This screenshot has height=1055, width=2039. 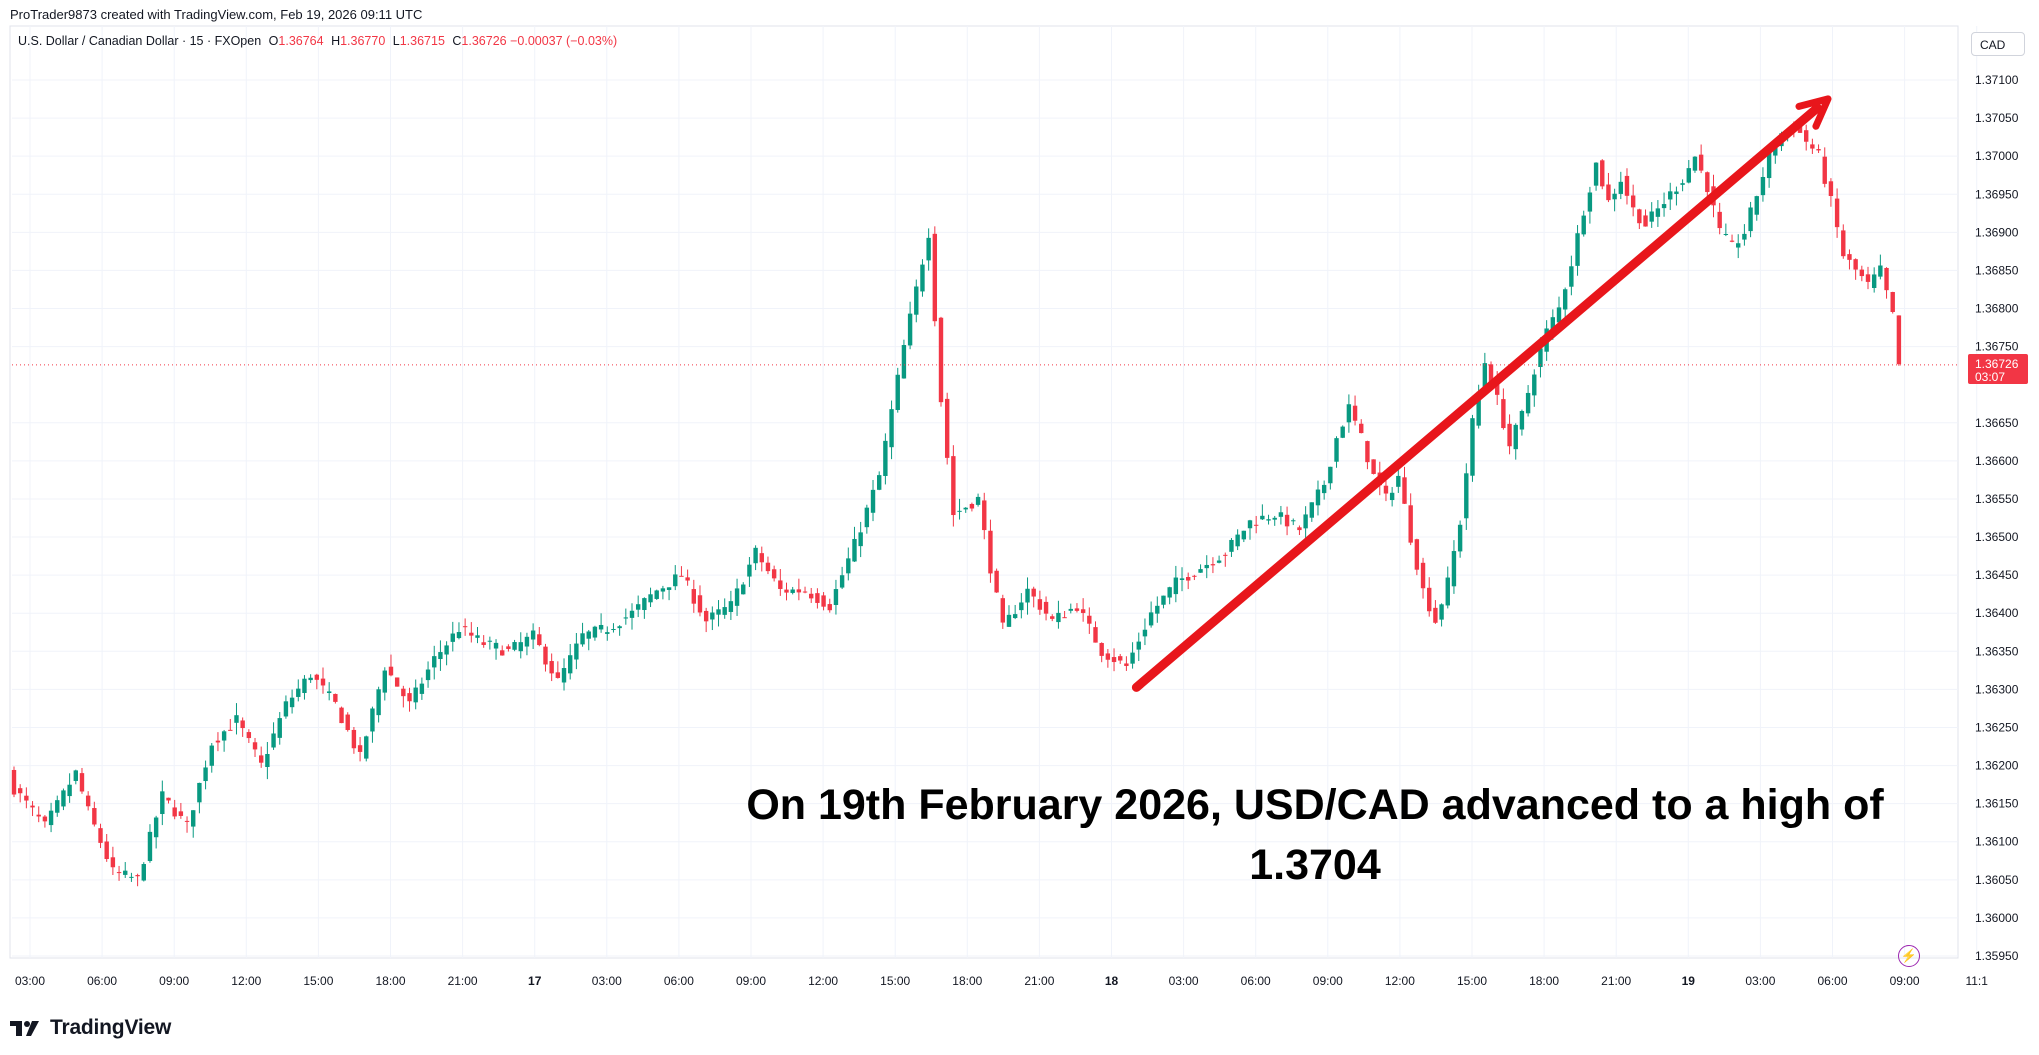 I want to click on y-tick-label: 1.36350, so click(x=1997, y=651).